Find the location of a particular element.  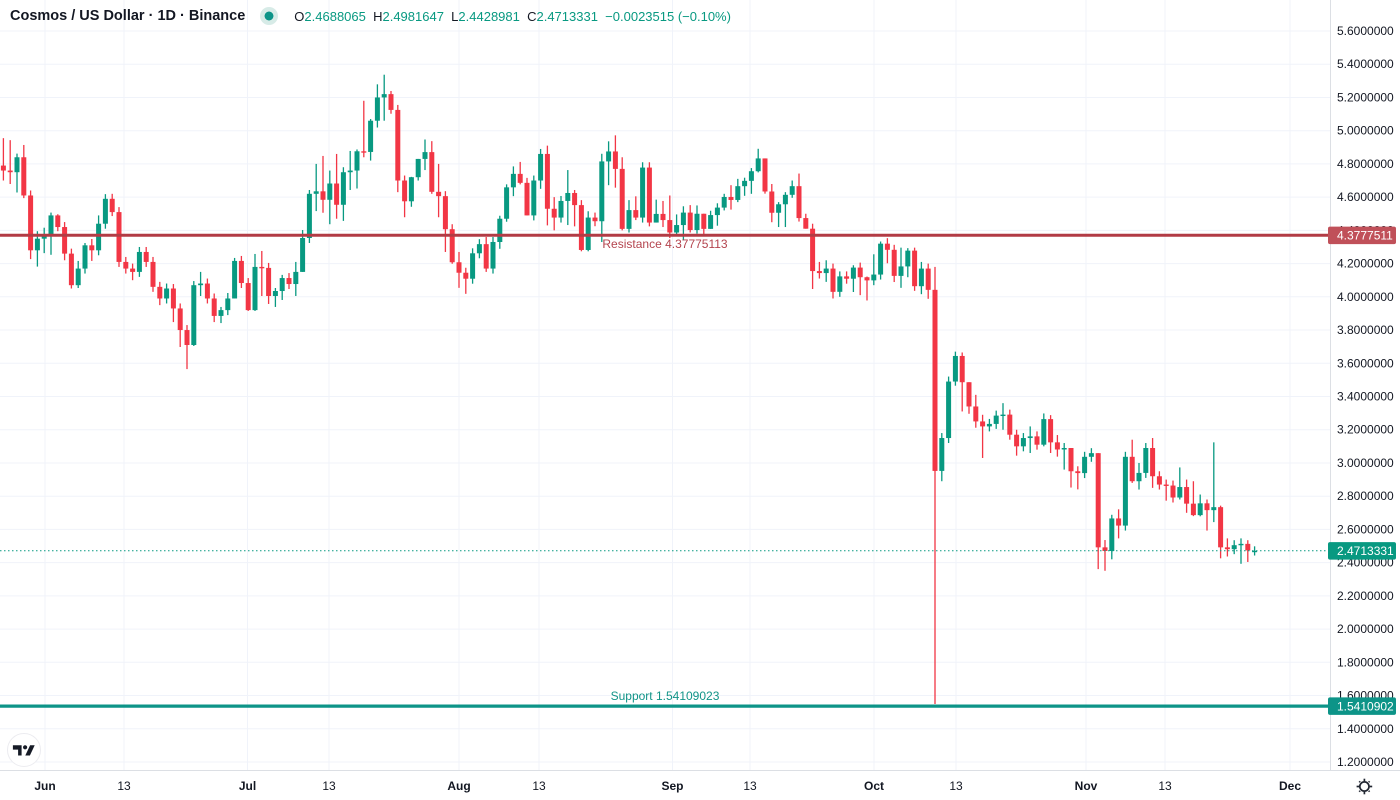

svg-text: Oct is located at coordinates (874, 786).